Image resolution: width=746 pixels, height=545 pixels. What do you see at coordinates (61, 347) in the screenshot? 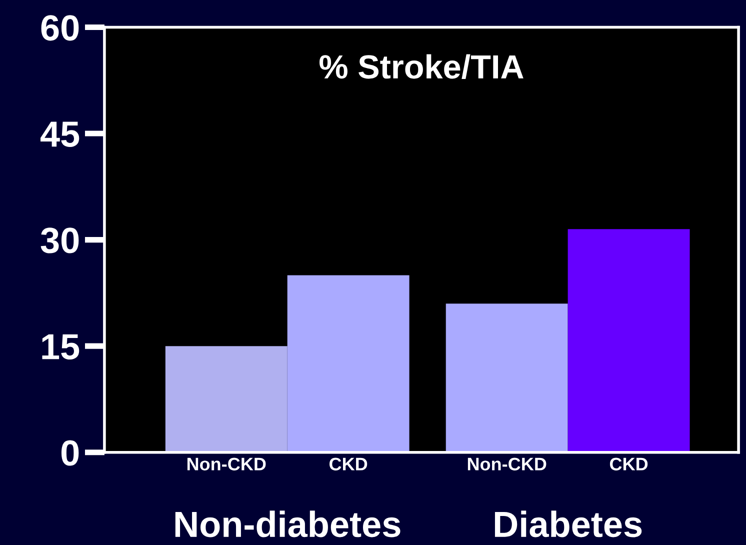
I see `y-tick-label: 15` at bounding box center [61, 347].